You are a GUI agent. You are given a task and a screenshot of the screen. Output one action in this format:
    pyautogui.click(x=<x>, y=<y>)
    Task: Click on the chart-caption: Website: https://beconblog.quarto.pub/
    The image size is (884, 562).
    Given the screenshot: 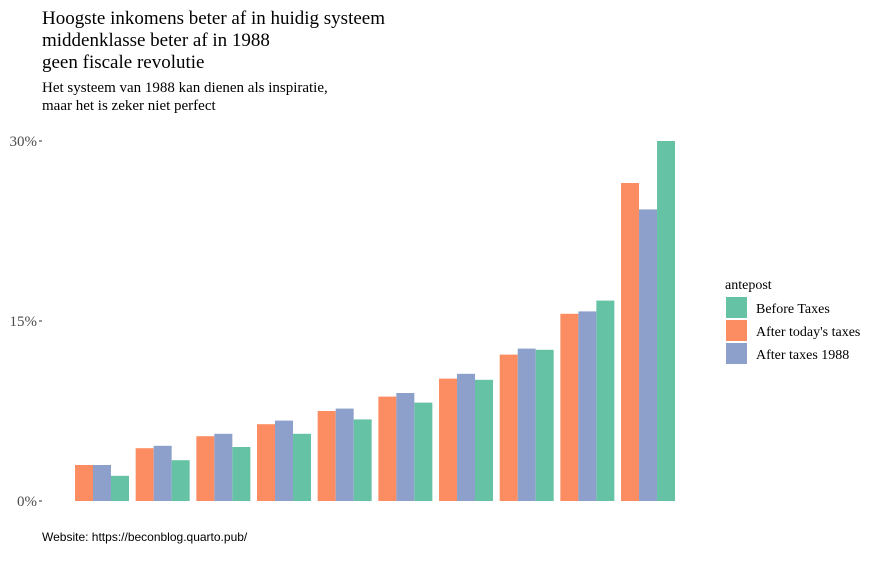 What is the action you would take?
    pyautogui.click(x=145, y=537)
    